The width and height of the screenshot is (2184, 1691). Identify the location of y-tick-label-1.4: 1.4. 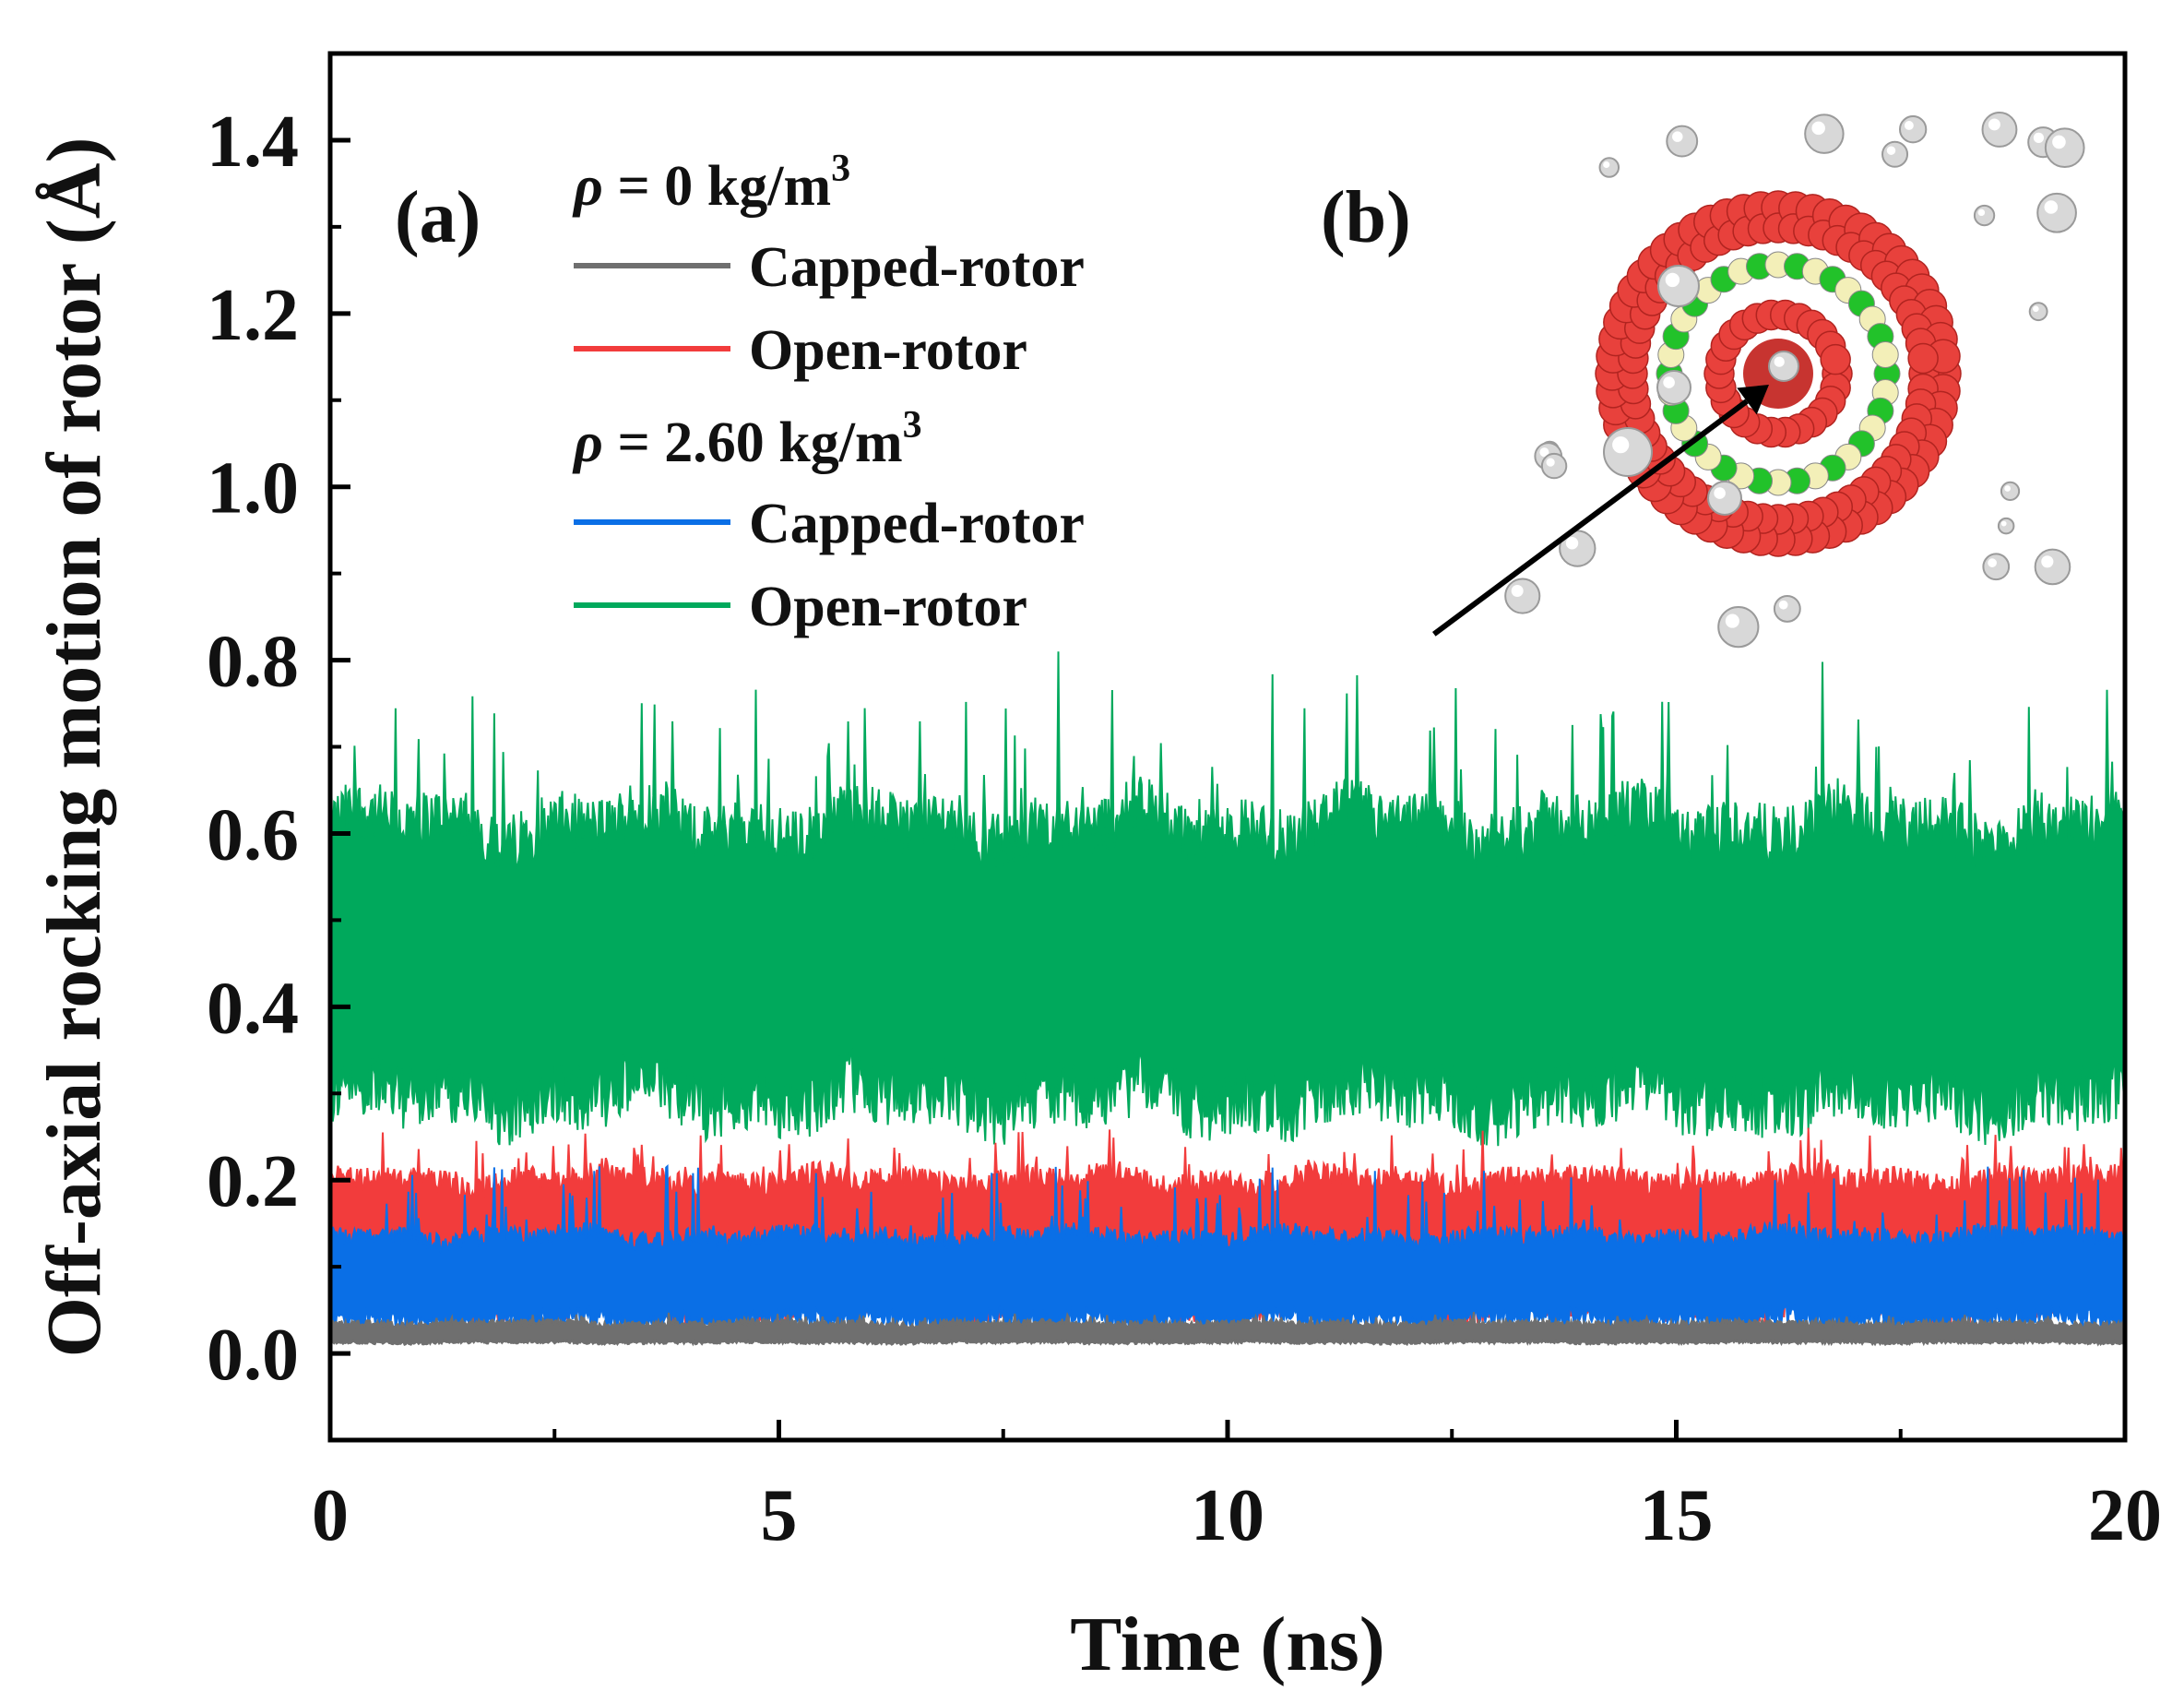
(253, 142).